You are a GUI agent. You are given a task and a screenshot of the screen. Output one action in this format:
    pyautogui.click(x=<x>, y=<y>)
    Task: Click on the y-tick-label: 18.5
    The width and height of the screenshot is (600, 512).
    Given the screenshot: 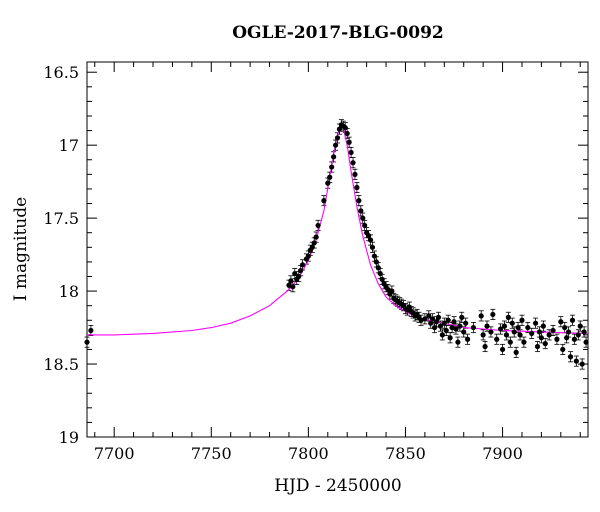 What is the action you would take?
    pyautogui.click(x=61, y=364)
    